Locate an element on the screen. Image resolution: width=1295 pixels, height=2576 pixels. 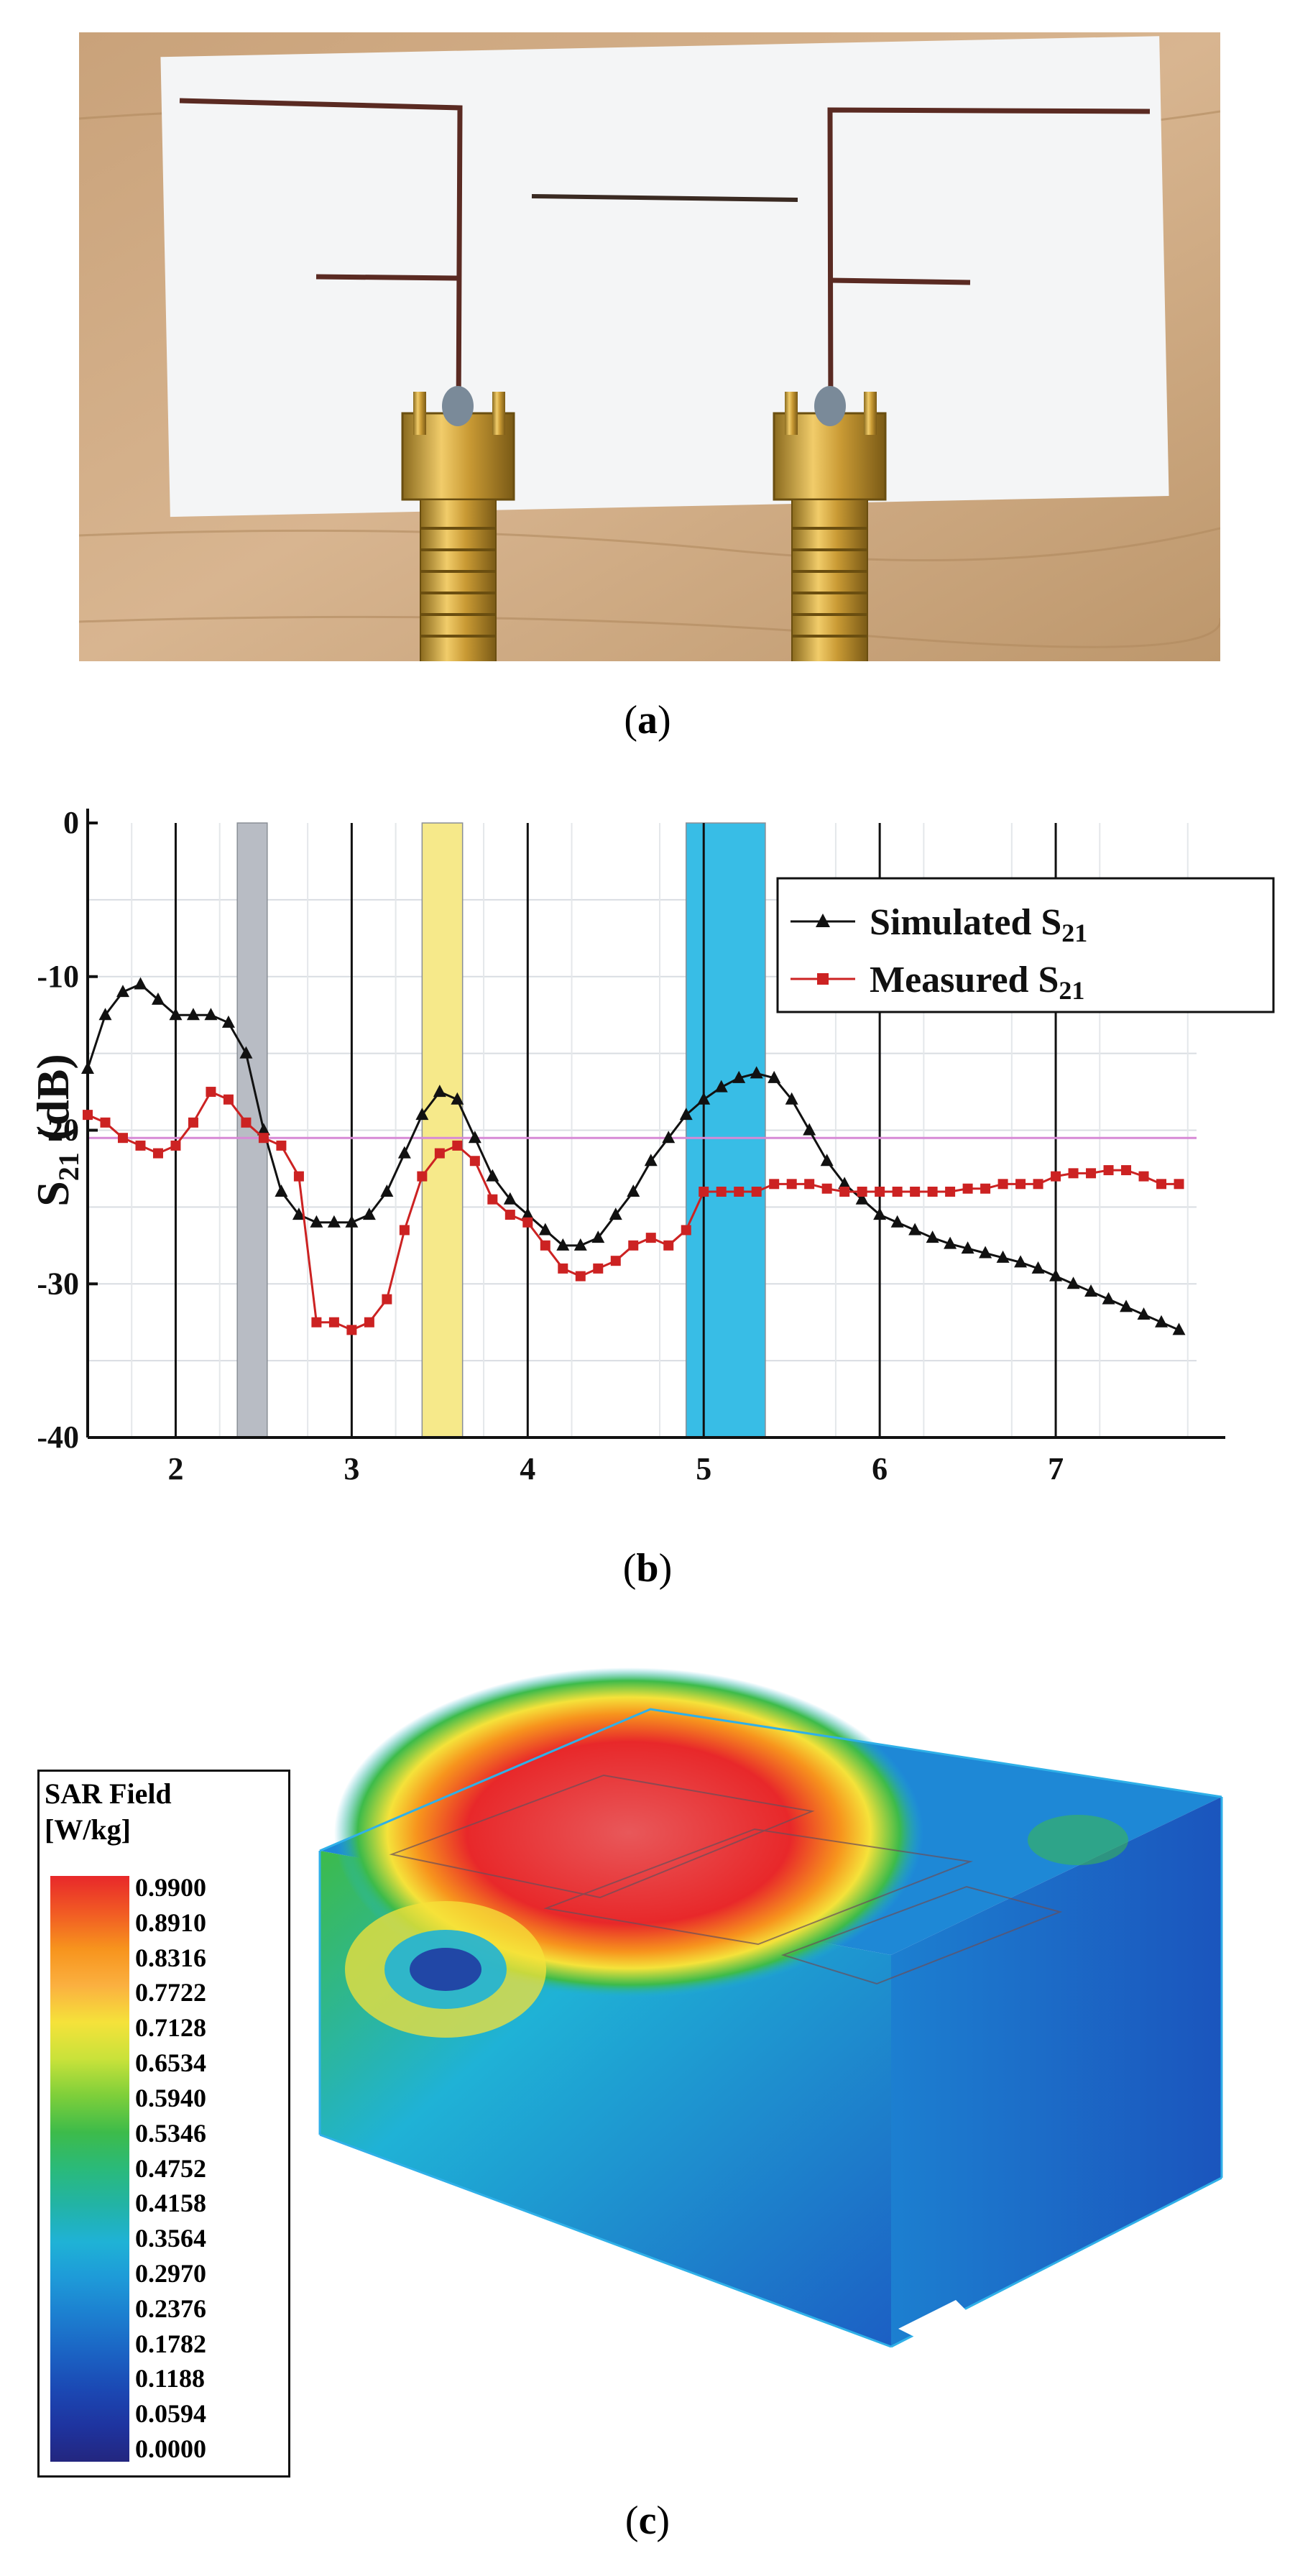
x-tick-label: 3 is located at coordinates (351, 1468).